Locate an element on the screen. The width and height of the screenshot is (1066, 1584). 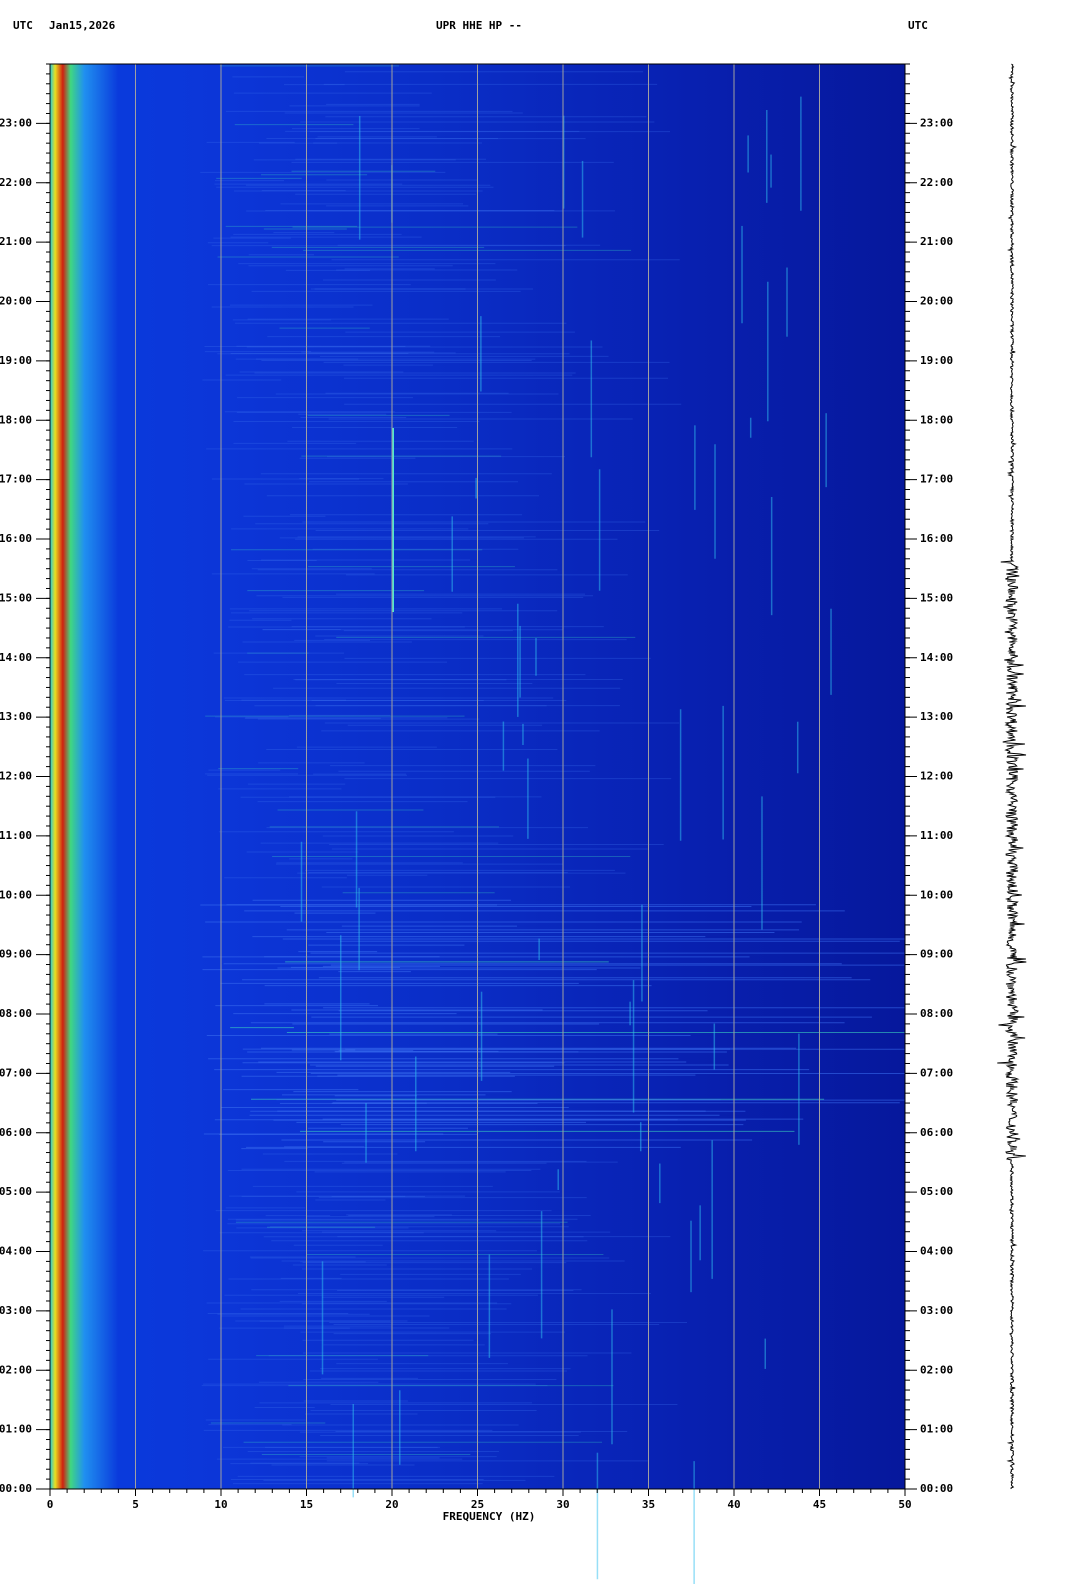
y-tick-label-right: 00:00 is located at coordinates (936, 1488).